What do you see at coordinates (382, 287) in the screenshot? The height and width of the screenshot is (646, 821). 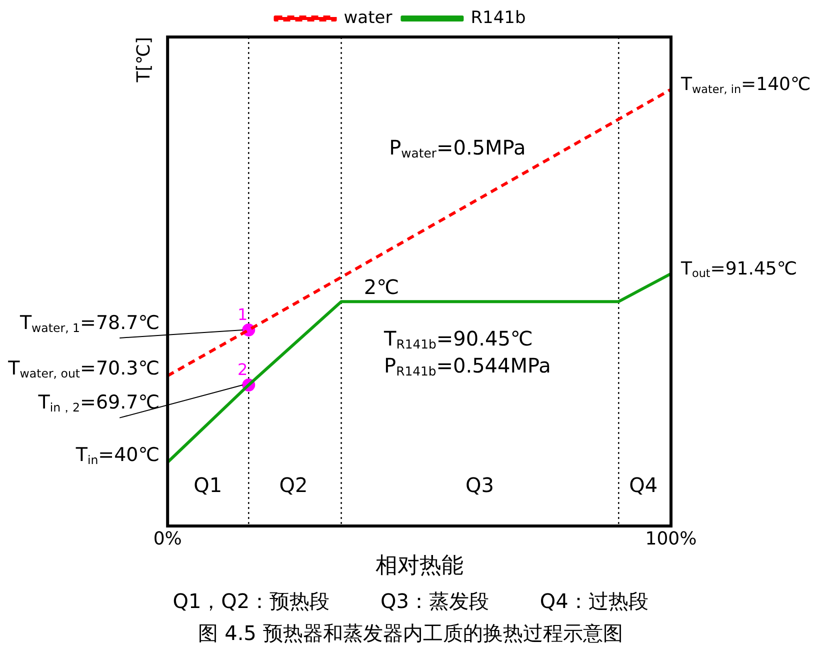 I see `annotation: 2℃` at bounding box center [382, 287].